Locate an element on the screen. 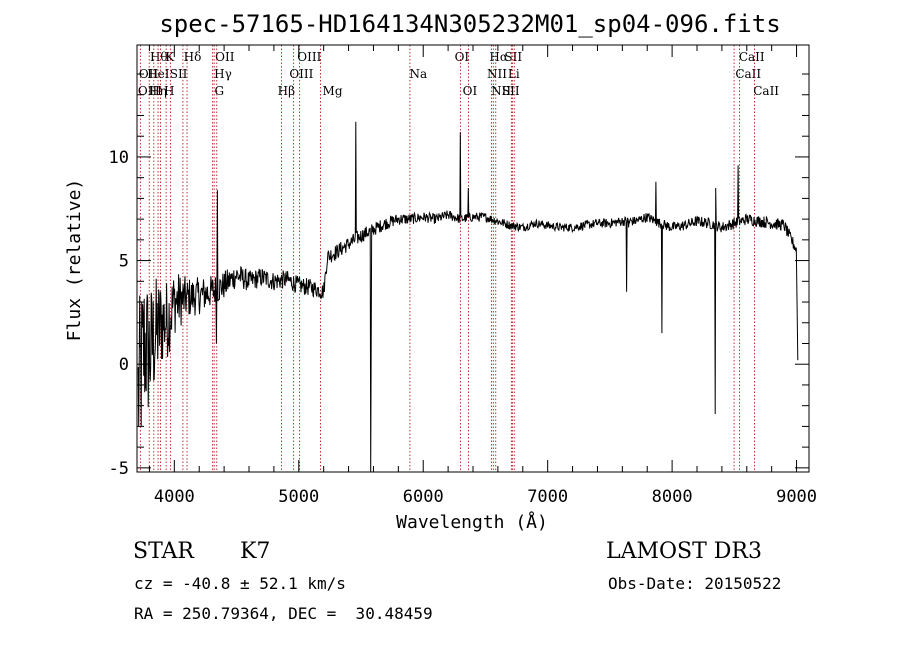 This screenshot has width=900, height=649. x-tick-label: 8000 is located at coordinates (672, 497).